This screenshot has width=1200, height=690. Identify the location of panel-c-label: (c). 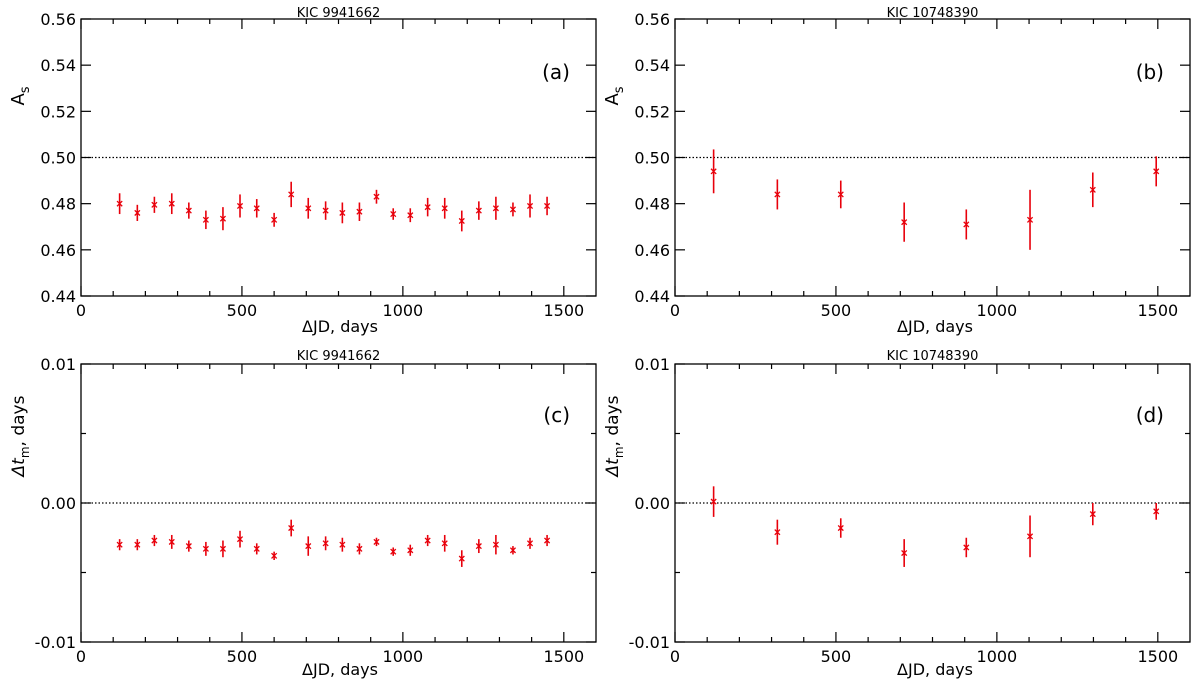
(556, 415).